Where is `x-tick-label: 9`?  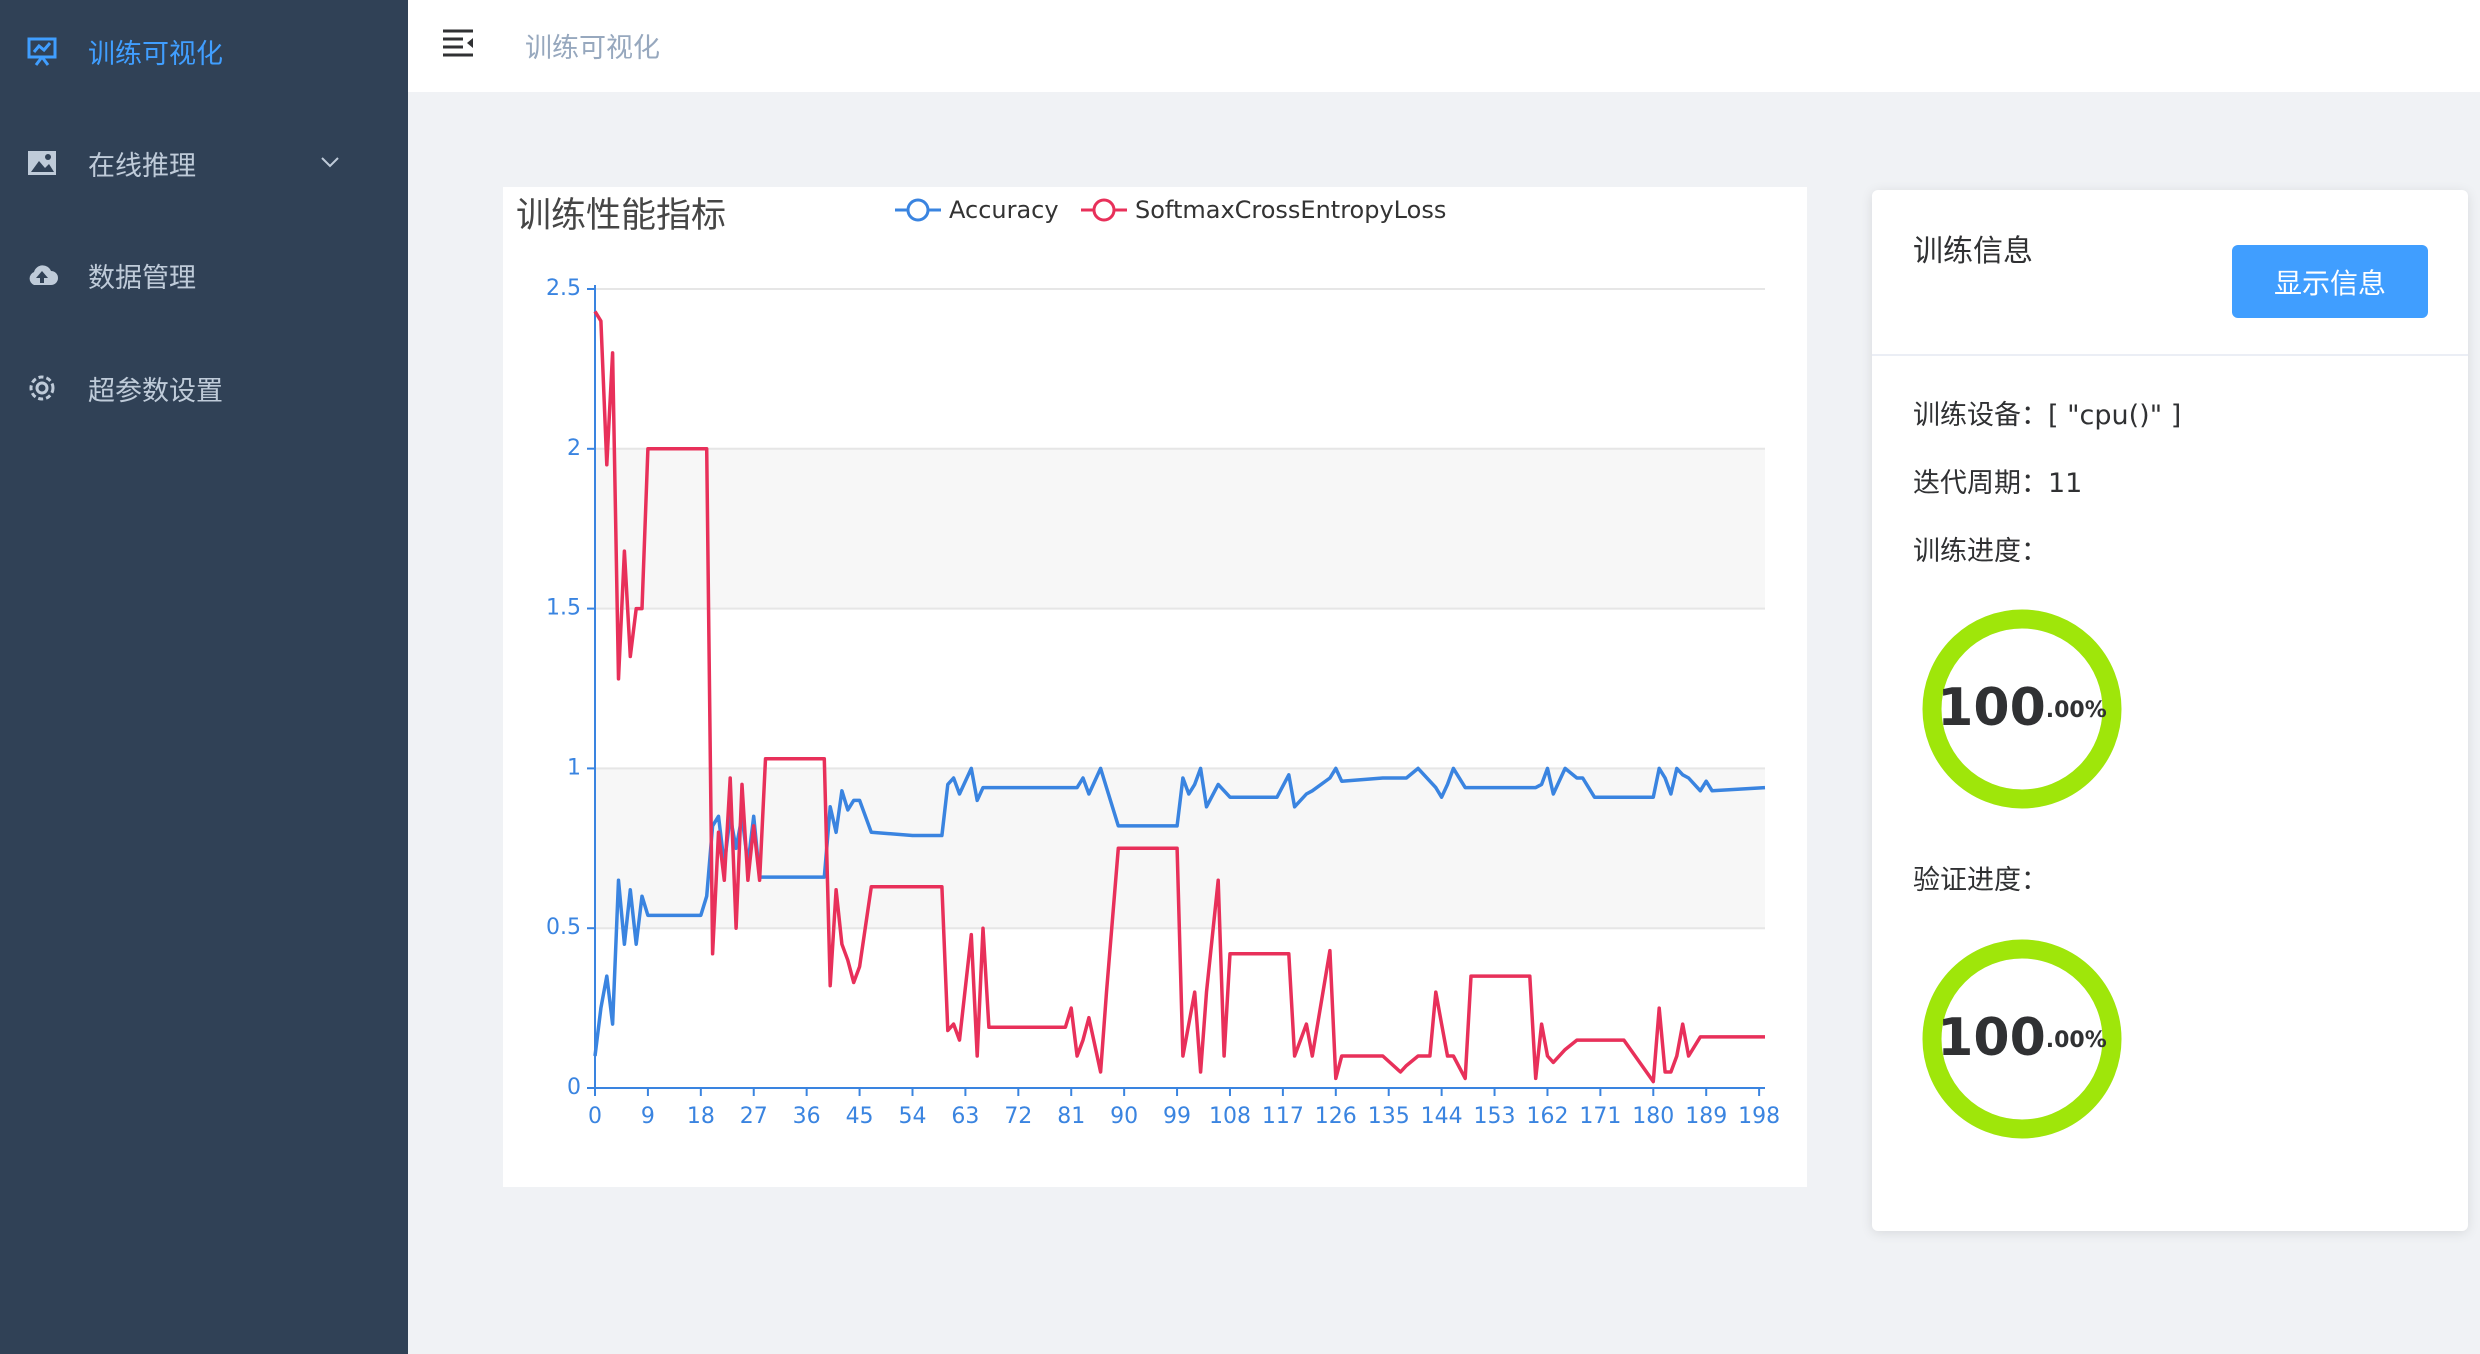
x-tick-label: 9 is located at coordinates (648, 1116).